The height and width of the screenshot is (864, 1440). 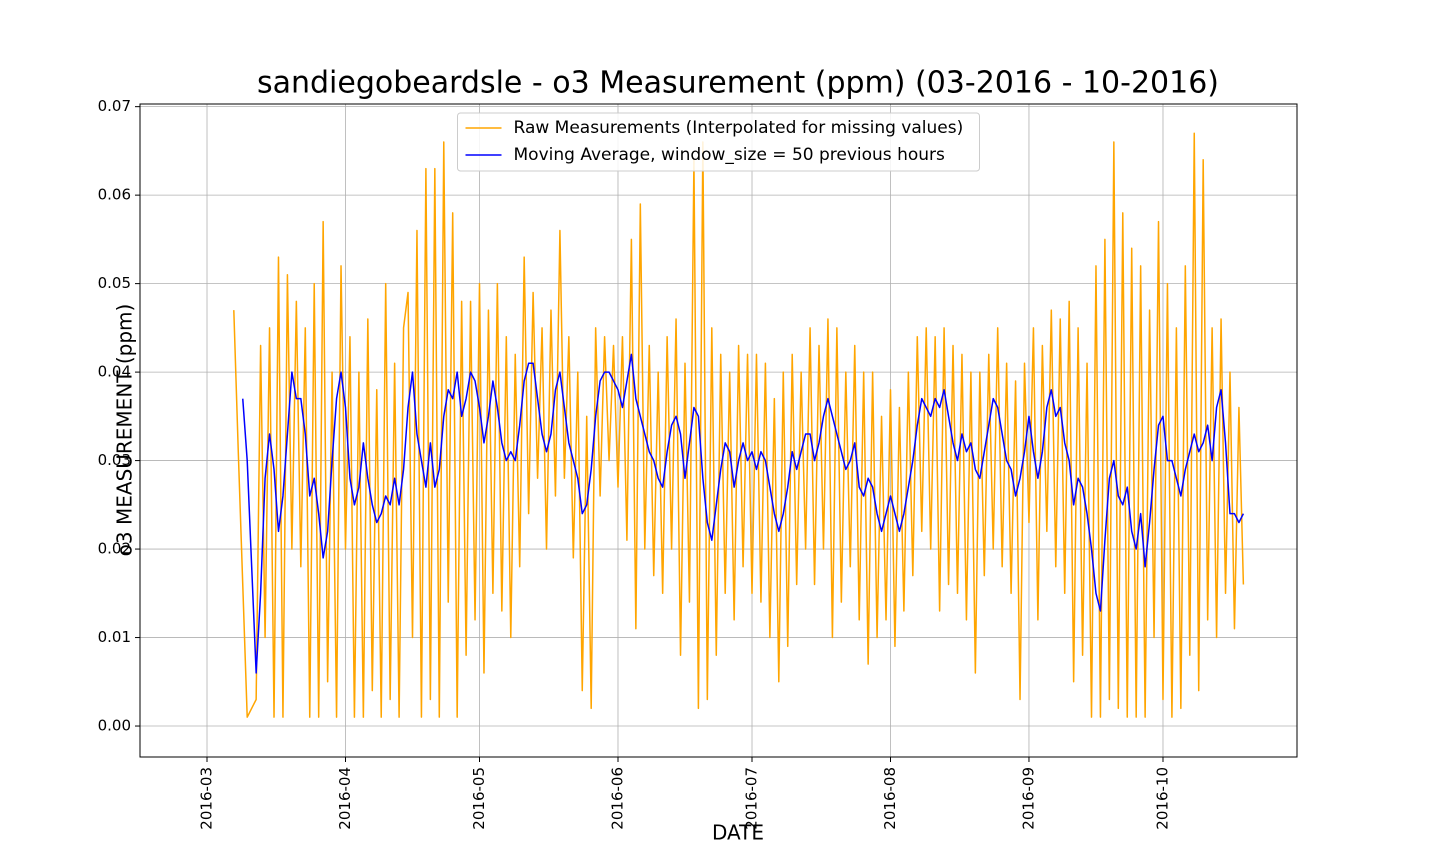 I want to click on x-tick-label: 2016-07, so click(x=752, y=798).